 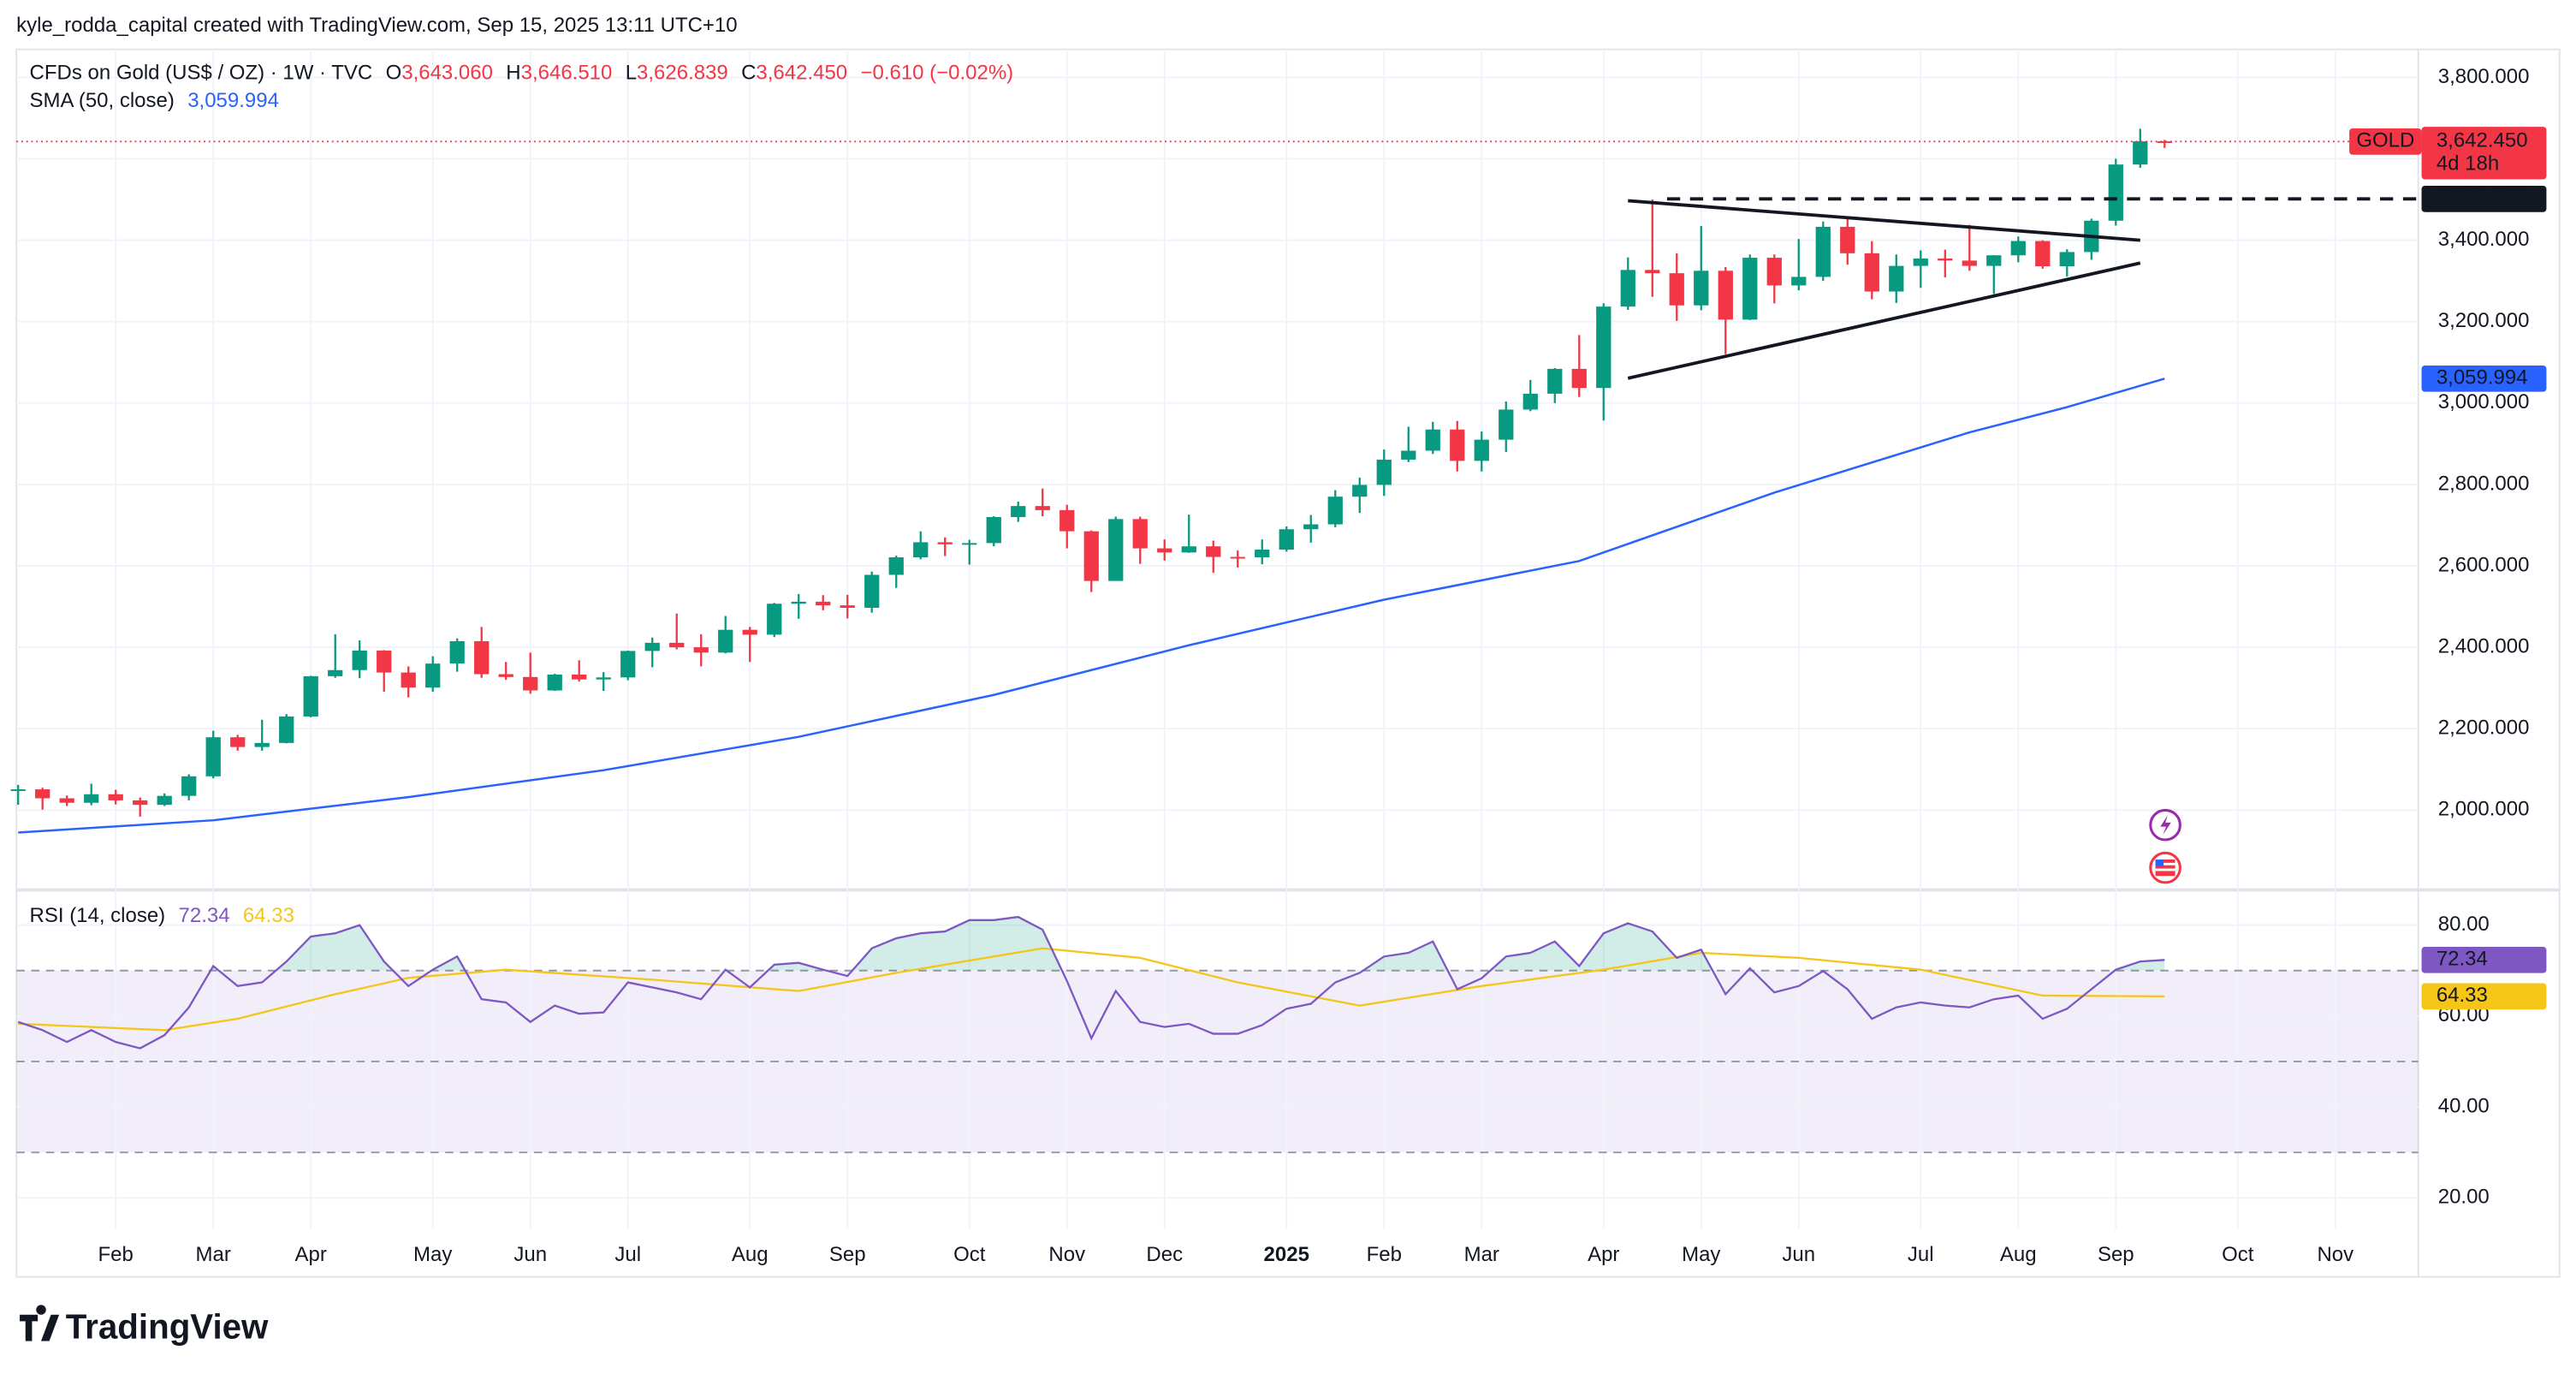 What do you see at coordinates (2484, 483) in the screenshot?
I see `y-tick-label: 2,800.000` at bounding box center [2484, 483].